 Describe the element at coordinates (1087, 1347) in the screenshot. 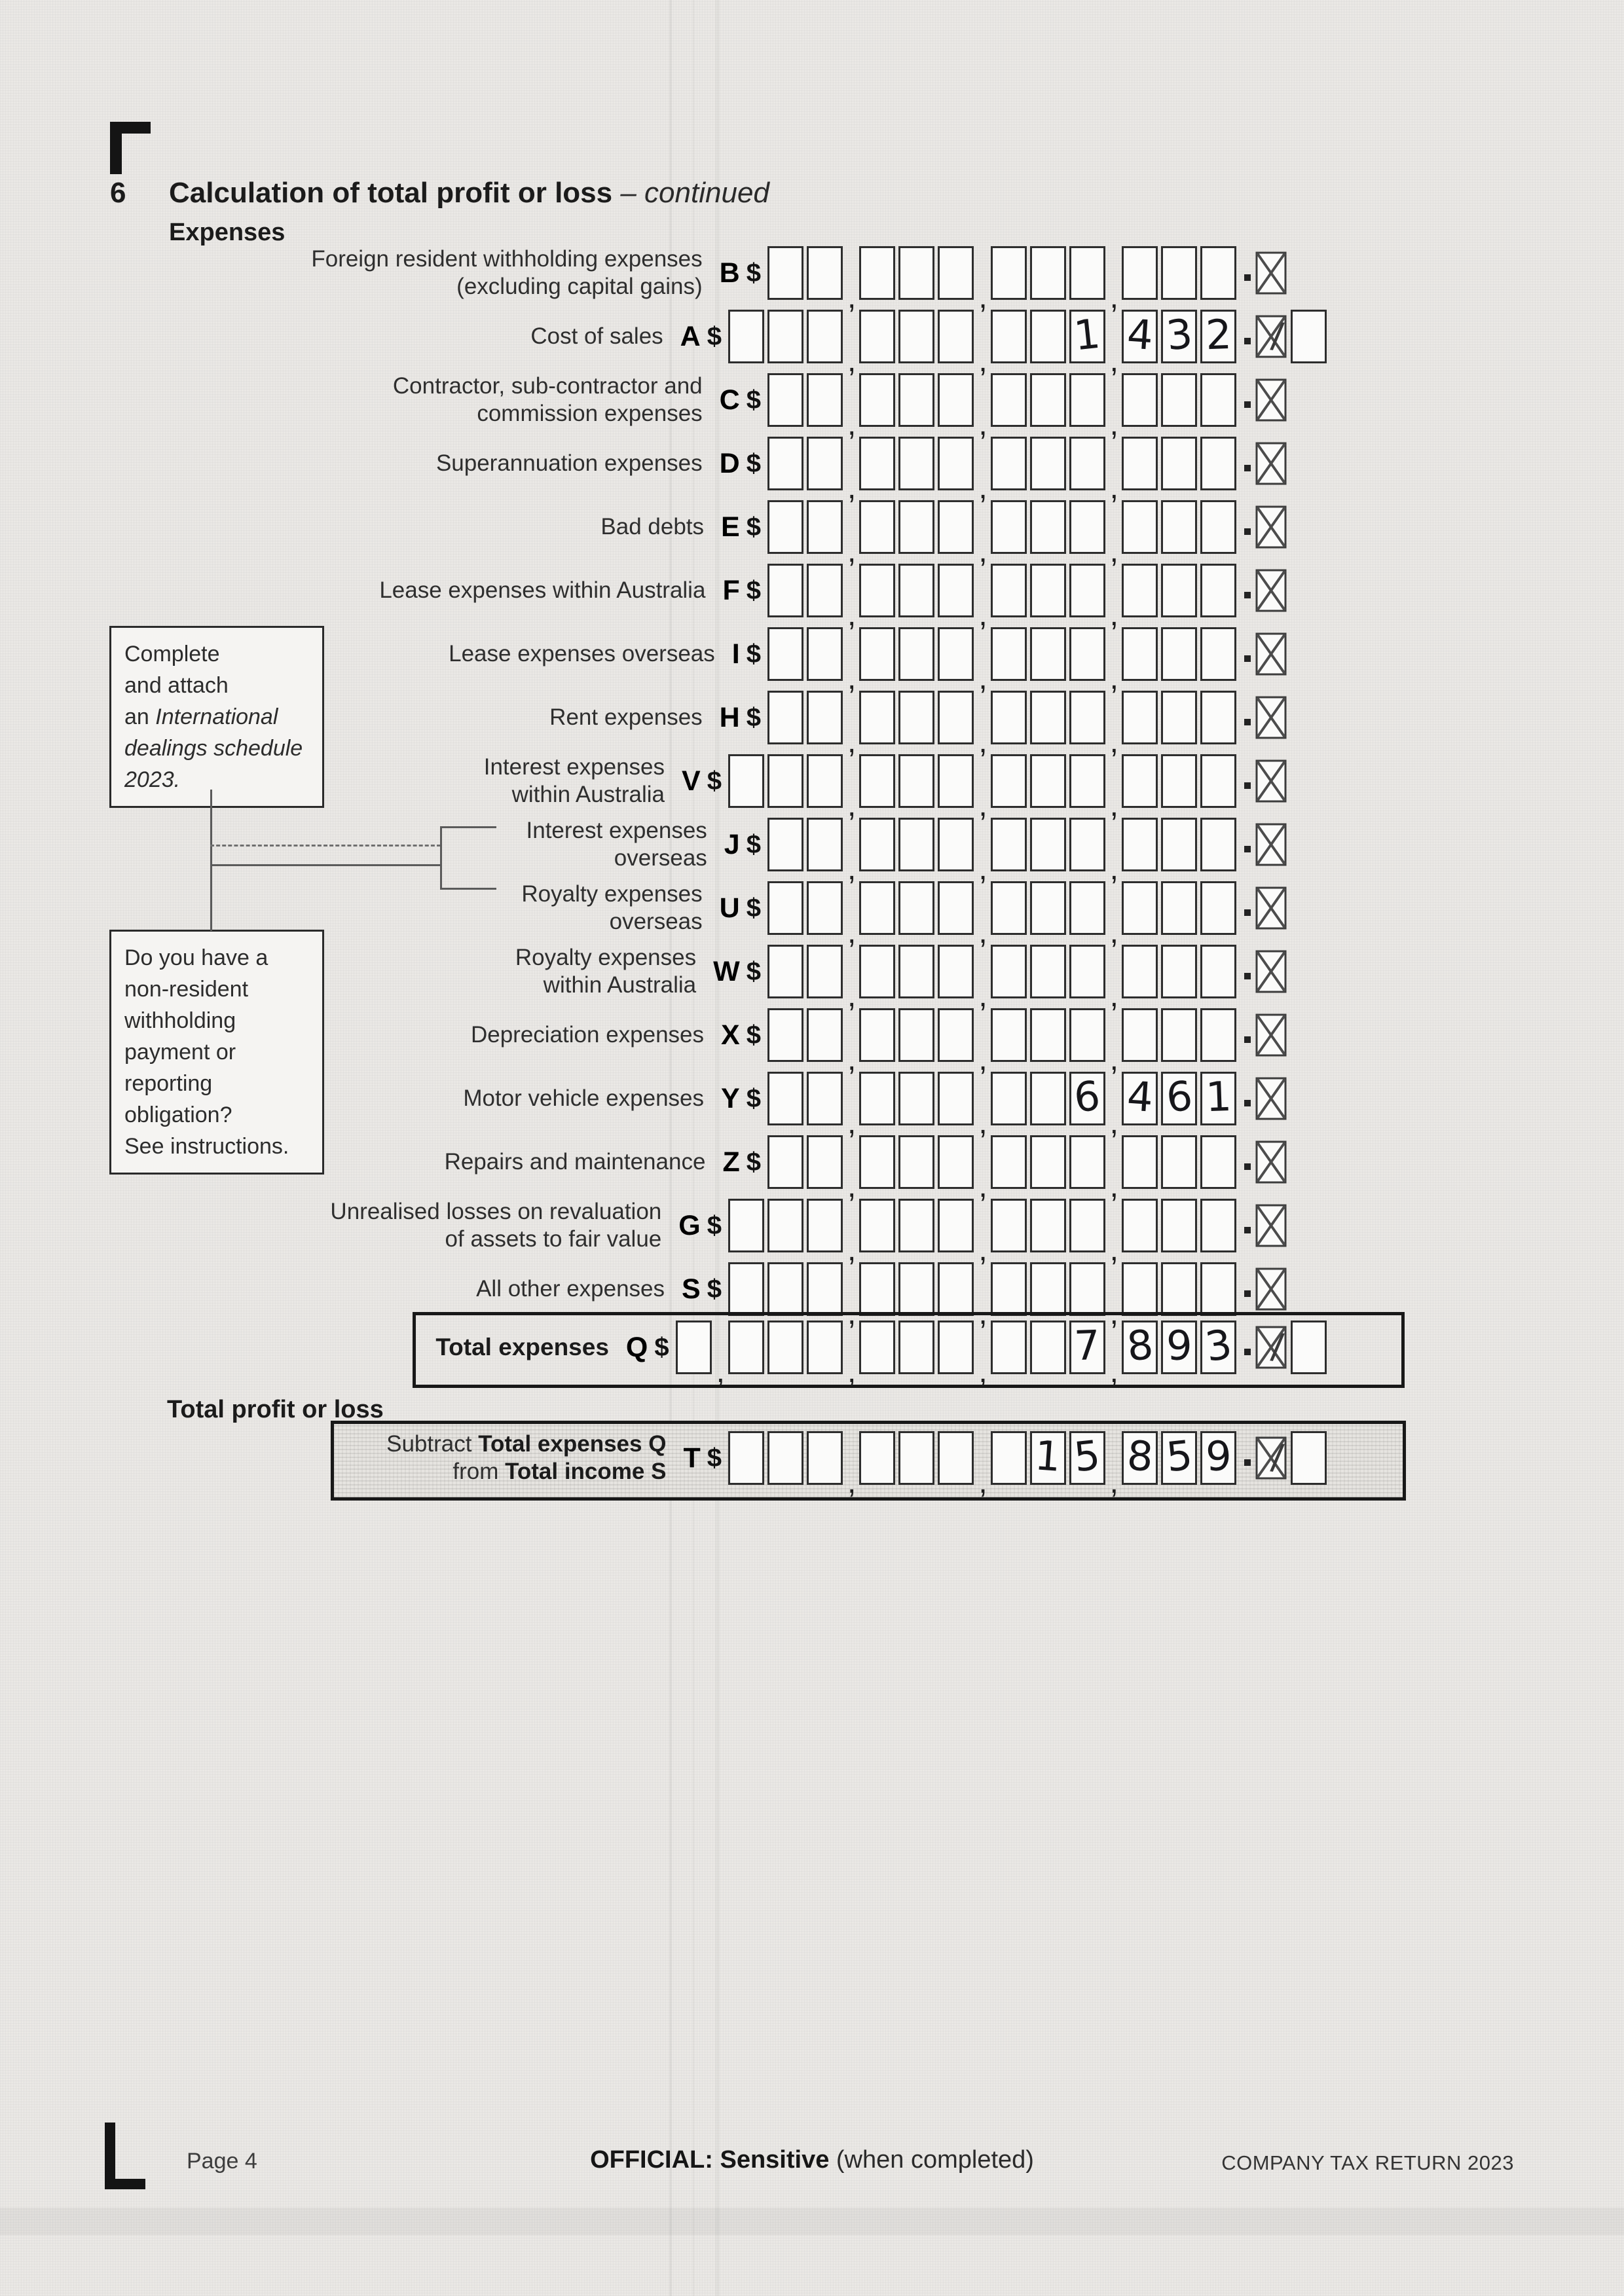

I see `digit-box: 7` at that location.